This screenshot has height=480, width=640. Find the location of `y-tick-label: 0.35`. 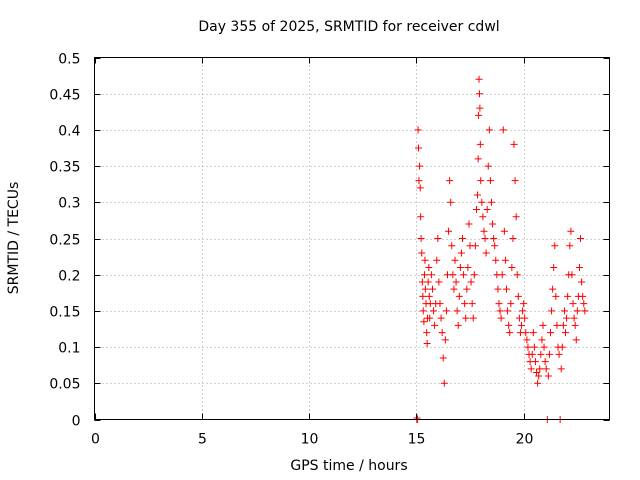

y-tick-label: 0.35 is located at coordinates (64, 168).